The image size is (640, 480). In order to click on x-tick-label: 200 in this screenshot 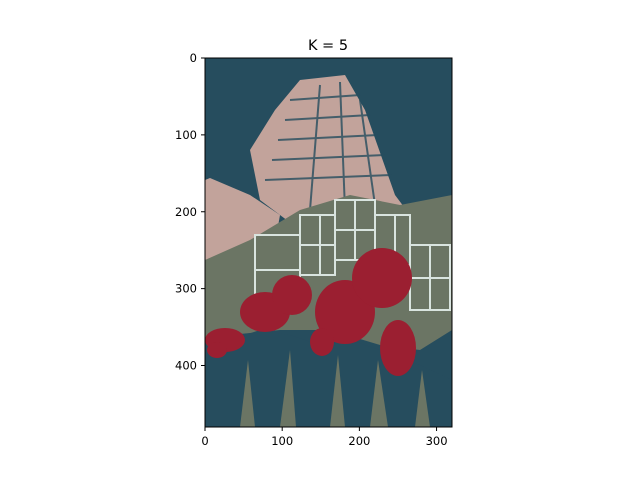, I will do `click(359, 441)`.